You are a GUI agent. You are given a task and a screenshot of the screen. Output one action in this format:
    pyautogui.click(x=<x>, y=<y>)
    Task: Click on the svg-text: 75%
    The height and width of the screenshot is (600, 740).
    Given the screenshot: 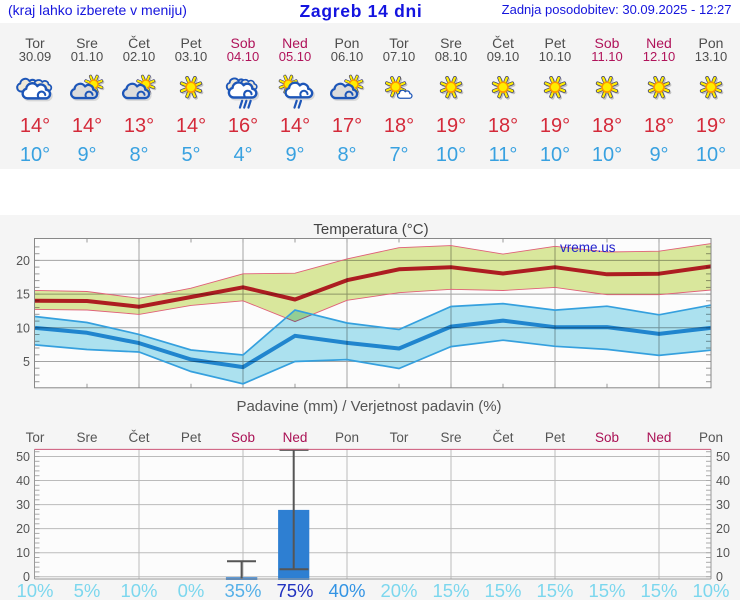 What is the action you would take?
    pyautogui.click(x=294, y=590)
    